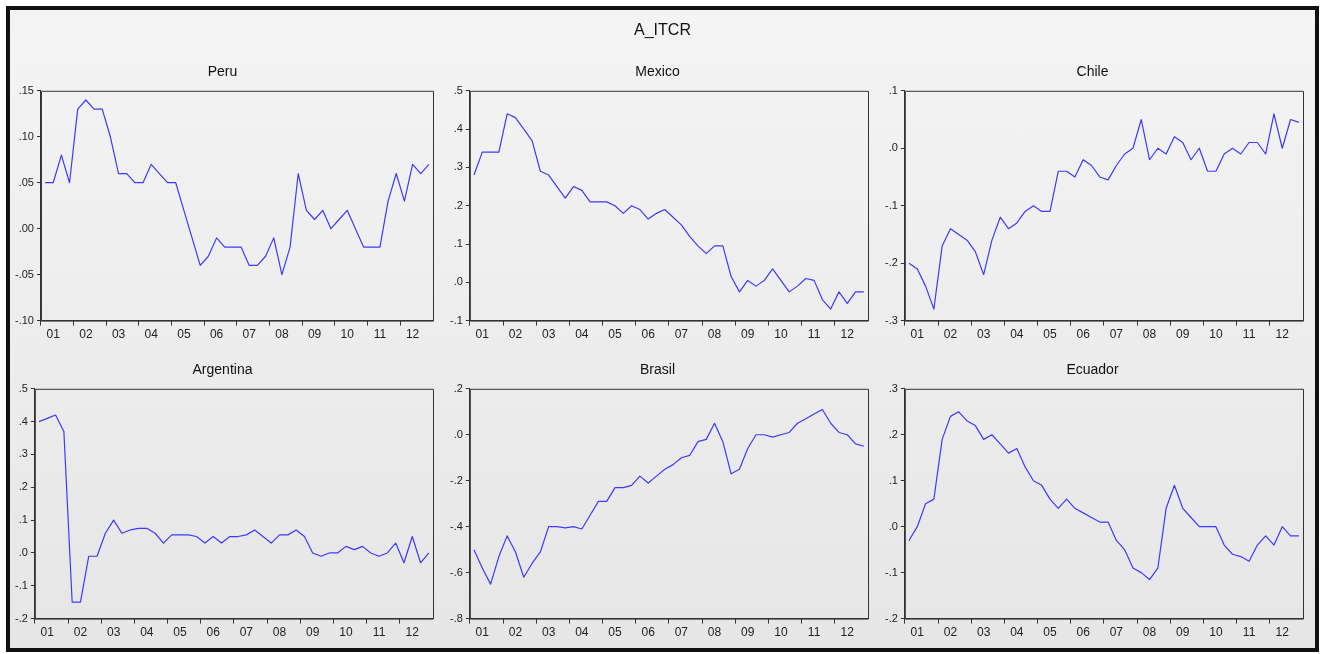 The image size is (1321, 654). What do you see at coordinates (891, 319) in the screenshot?
I see `y-tick-label: -.3` at bounding box center [891, 319].